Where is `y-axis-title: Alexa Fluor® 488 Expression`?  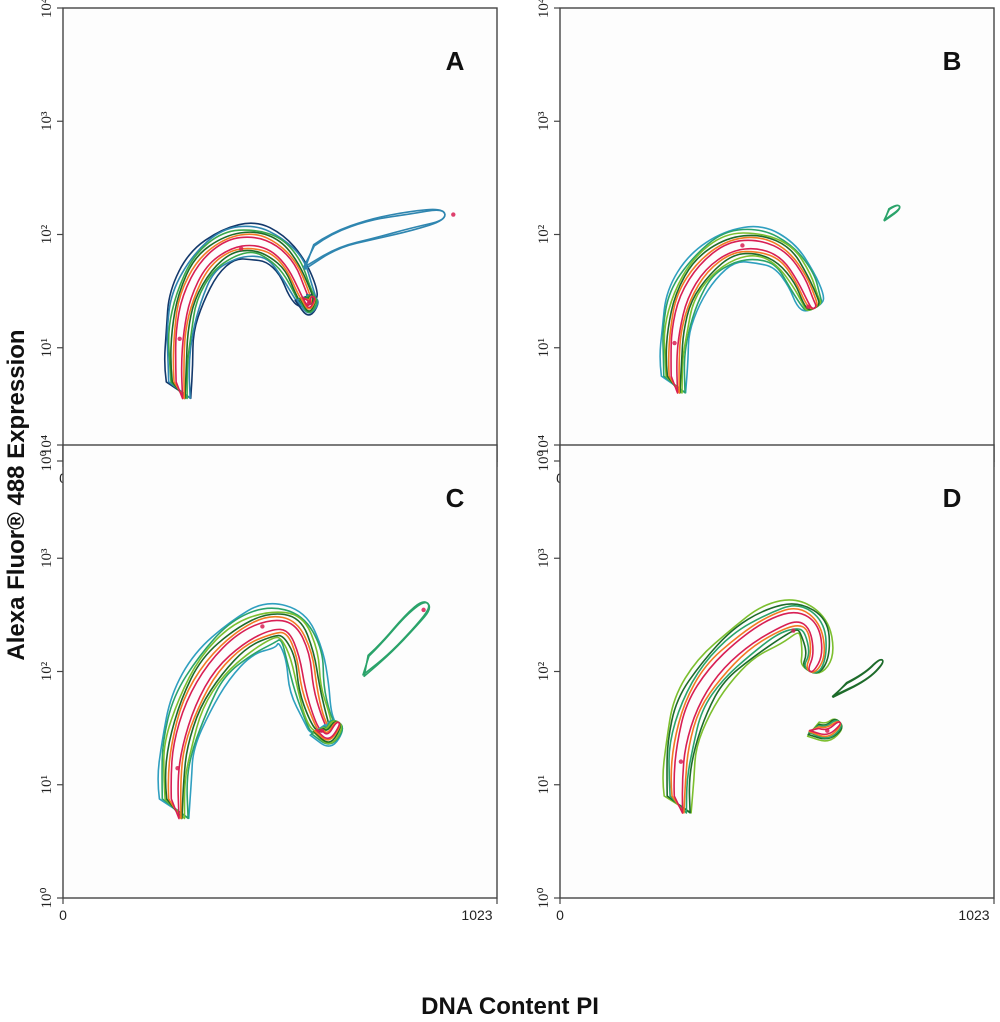 y-axis-title: Alexa Fluor® 488 Expression is located at coordinates (16, 494).